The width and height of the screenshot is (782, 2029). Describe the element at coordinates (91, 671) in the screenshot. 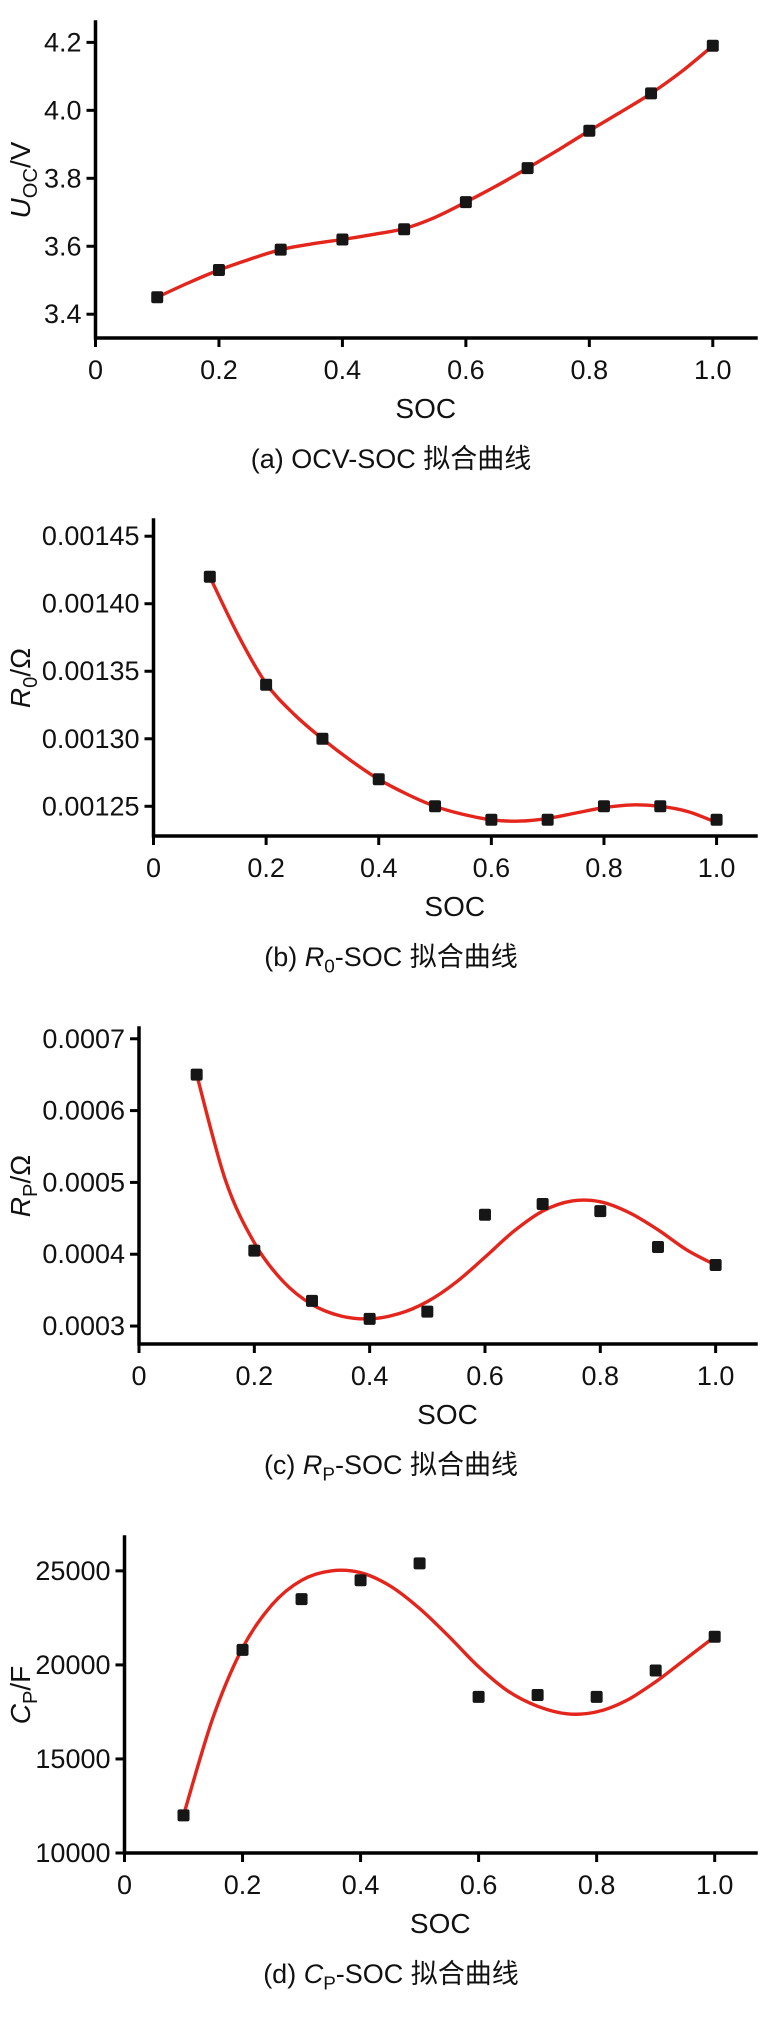

I see `y-tick-label: 0.00135` at that location.